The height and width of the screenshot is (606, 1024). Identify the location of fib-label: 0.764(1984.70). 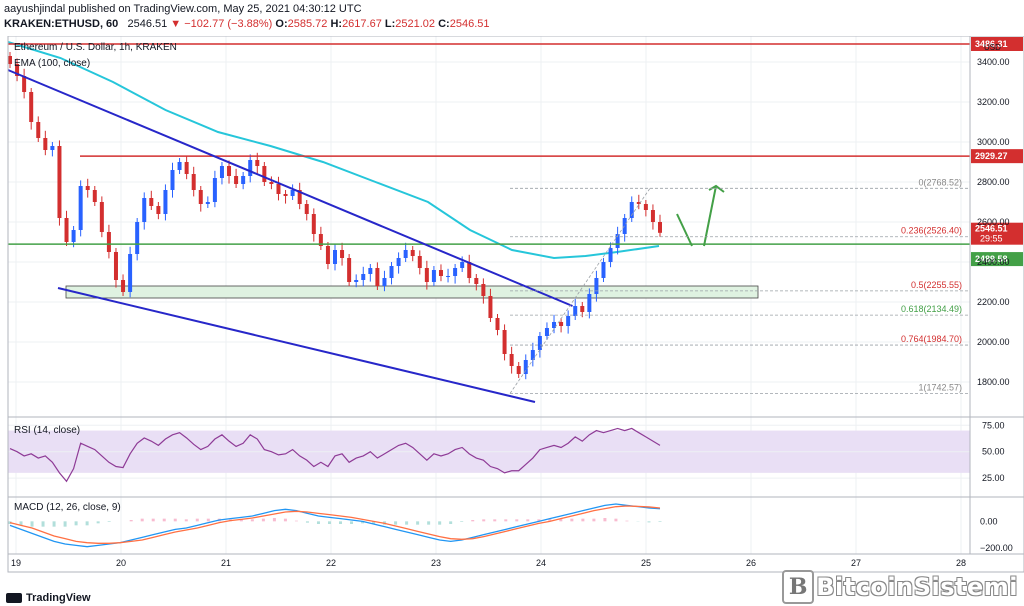
(931, 339).